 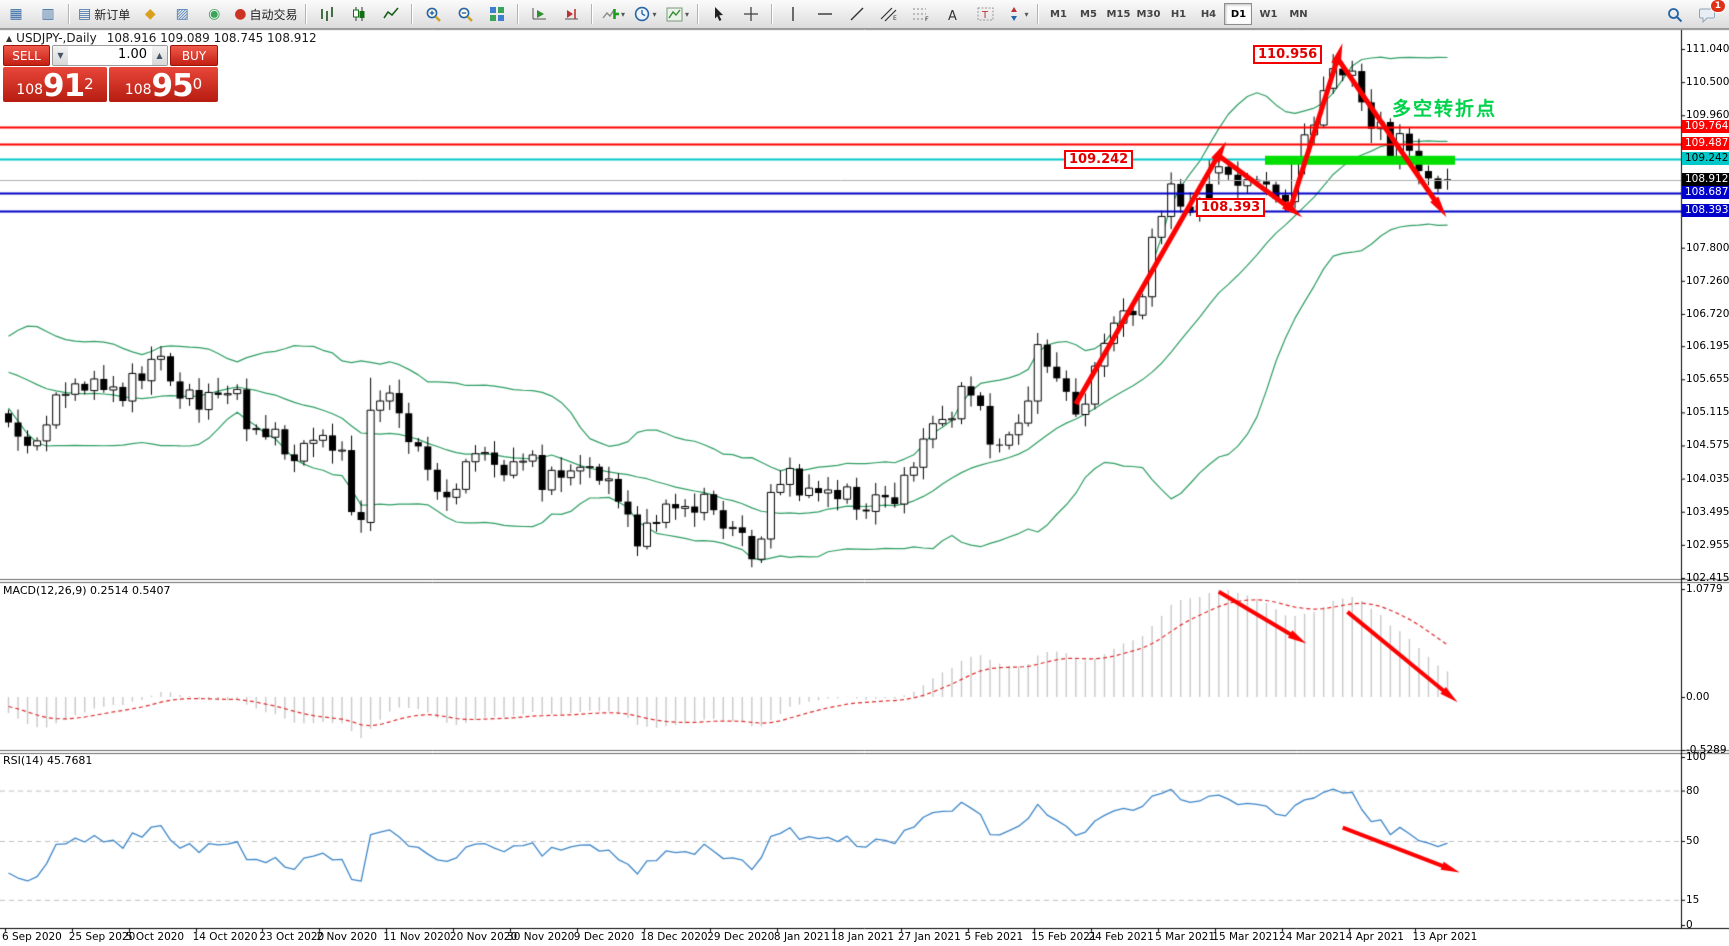 What do you see at coordinates (1374, 937) in the screenshot?
I see `date-axis-label: 4 Apr 2021` at bounding box center [1374, 937].